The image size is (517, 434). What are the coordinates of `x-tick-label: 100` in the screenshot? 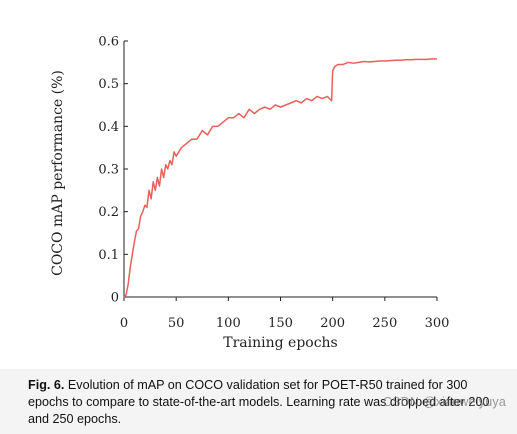 It's located at (228, 323).